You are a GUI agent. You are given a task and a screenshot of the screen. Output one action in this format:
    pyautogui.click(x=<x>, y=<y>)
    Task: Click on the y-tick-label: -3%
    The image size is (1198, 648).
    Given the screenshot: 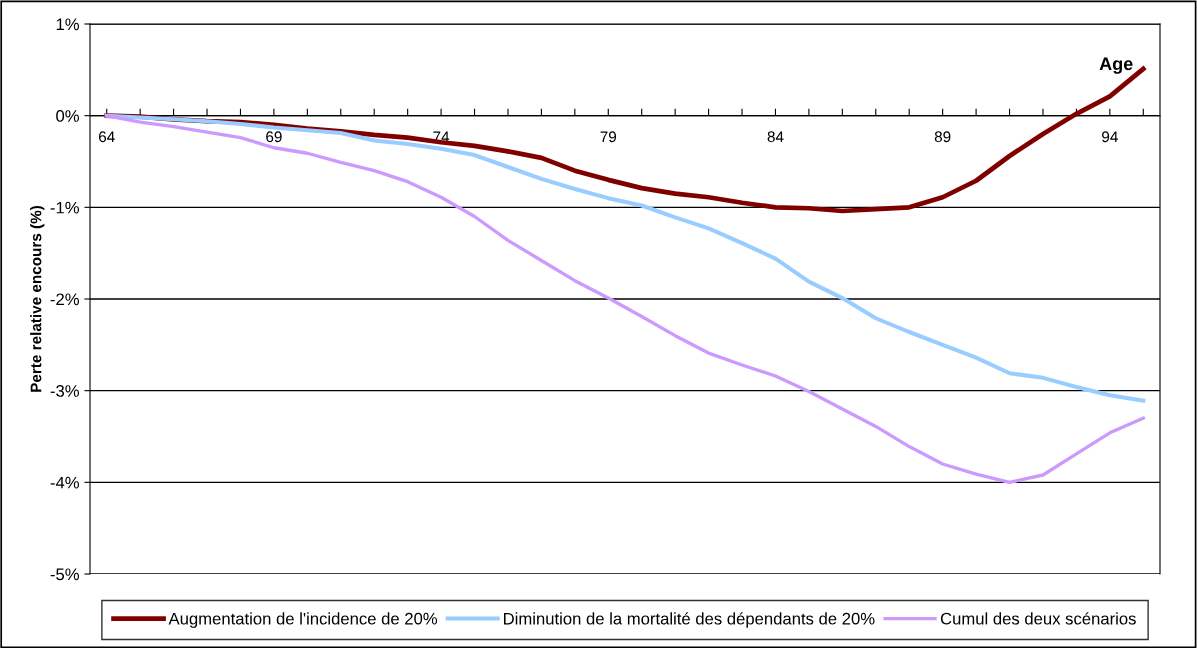 What is the action you would take?
    pyautogui.click(x=64, y=391)
    